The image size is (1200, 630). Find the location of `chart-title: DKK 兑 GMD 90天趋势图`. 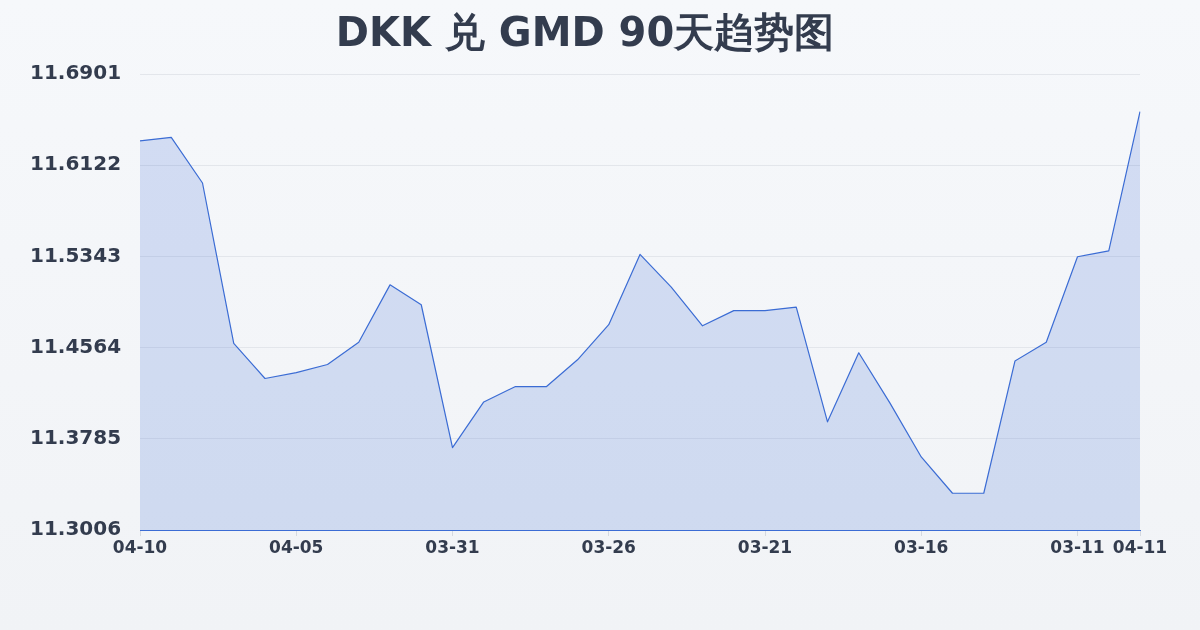

chart-title: DKK 兑 GMD 90天趋势图 is located at coordinates (585, 32).